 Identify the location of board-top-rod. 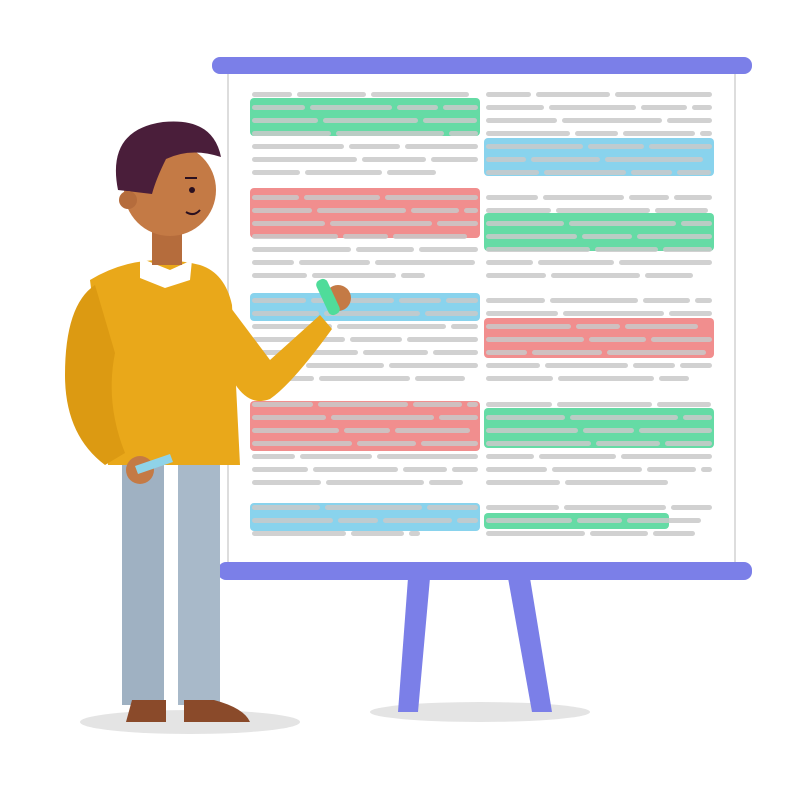
(482, 65).